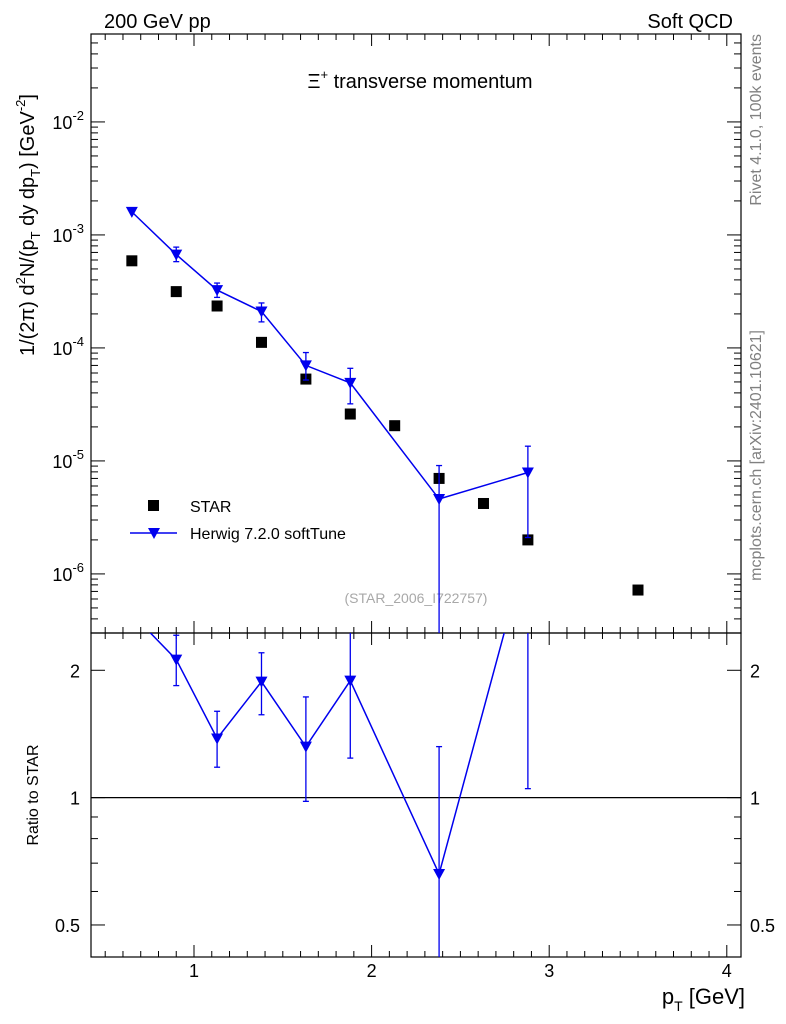 The width and height of the screenshot is (786, 1024). I want to click on legend-herwig-marker, so click(154, 533).